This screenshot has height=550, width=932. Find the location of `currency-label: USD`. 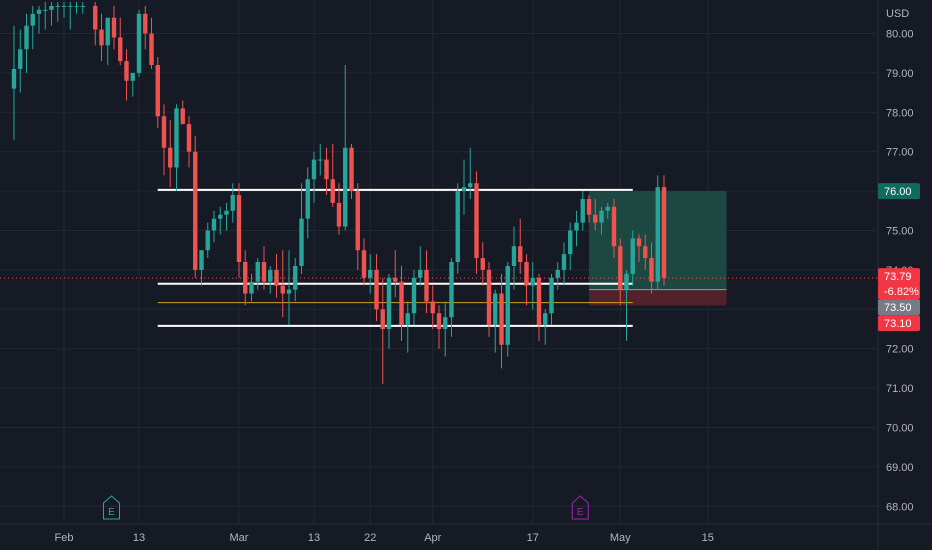

currency-label: USD is located at coordinates (897, 14).